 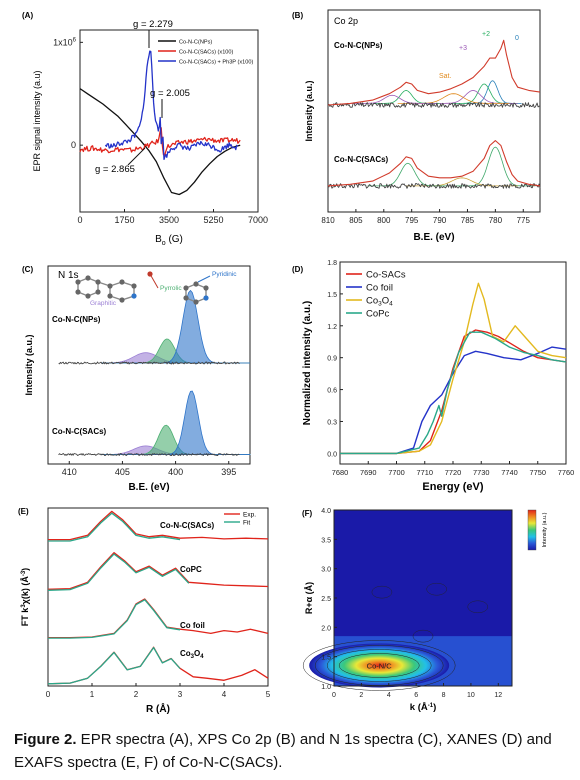 I want to click on y-tick-label: 1.8, so click(x=332, y=263).